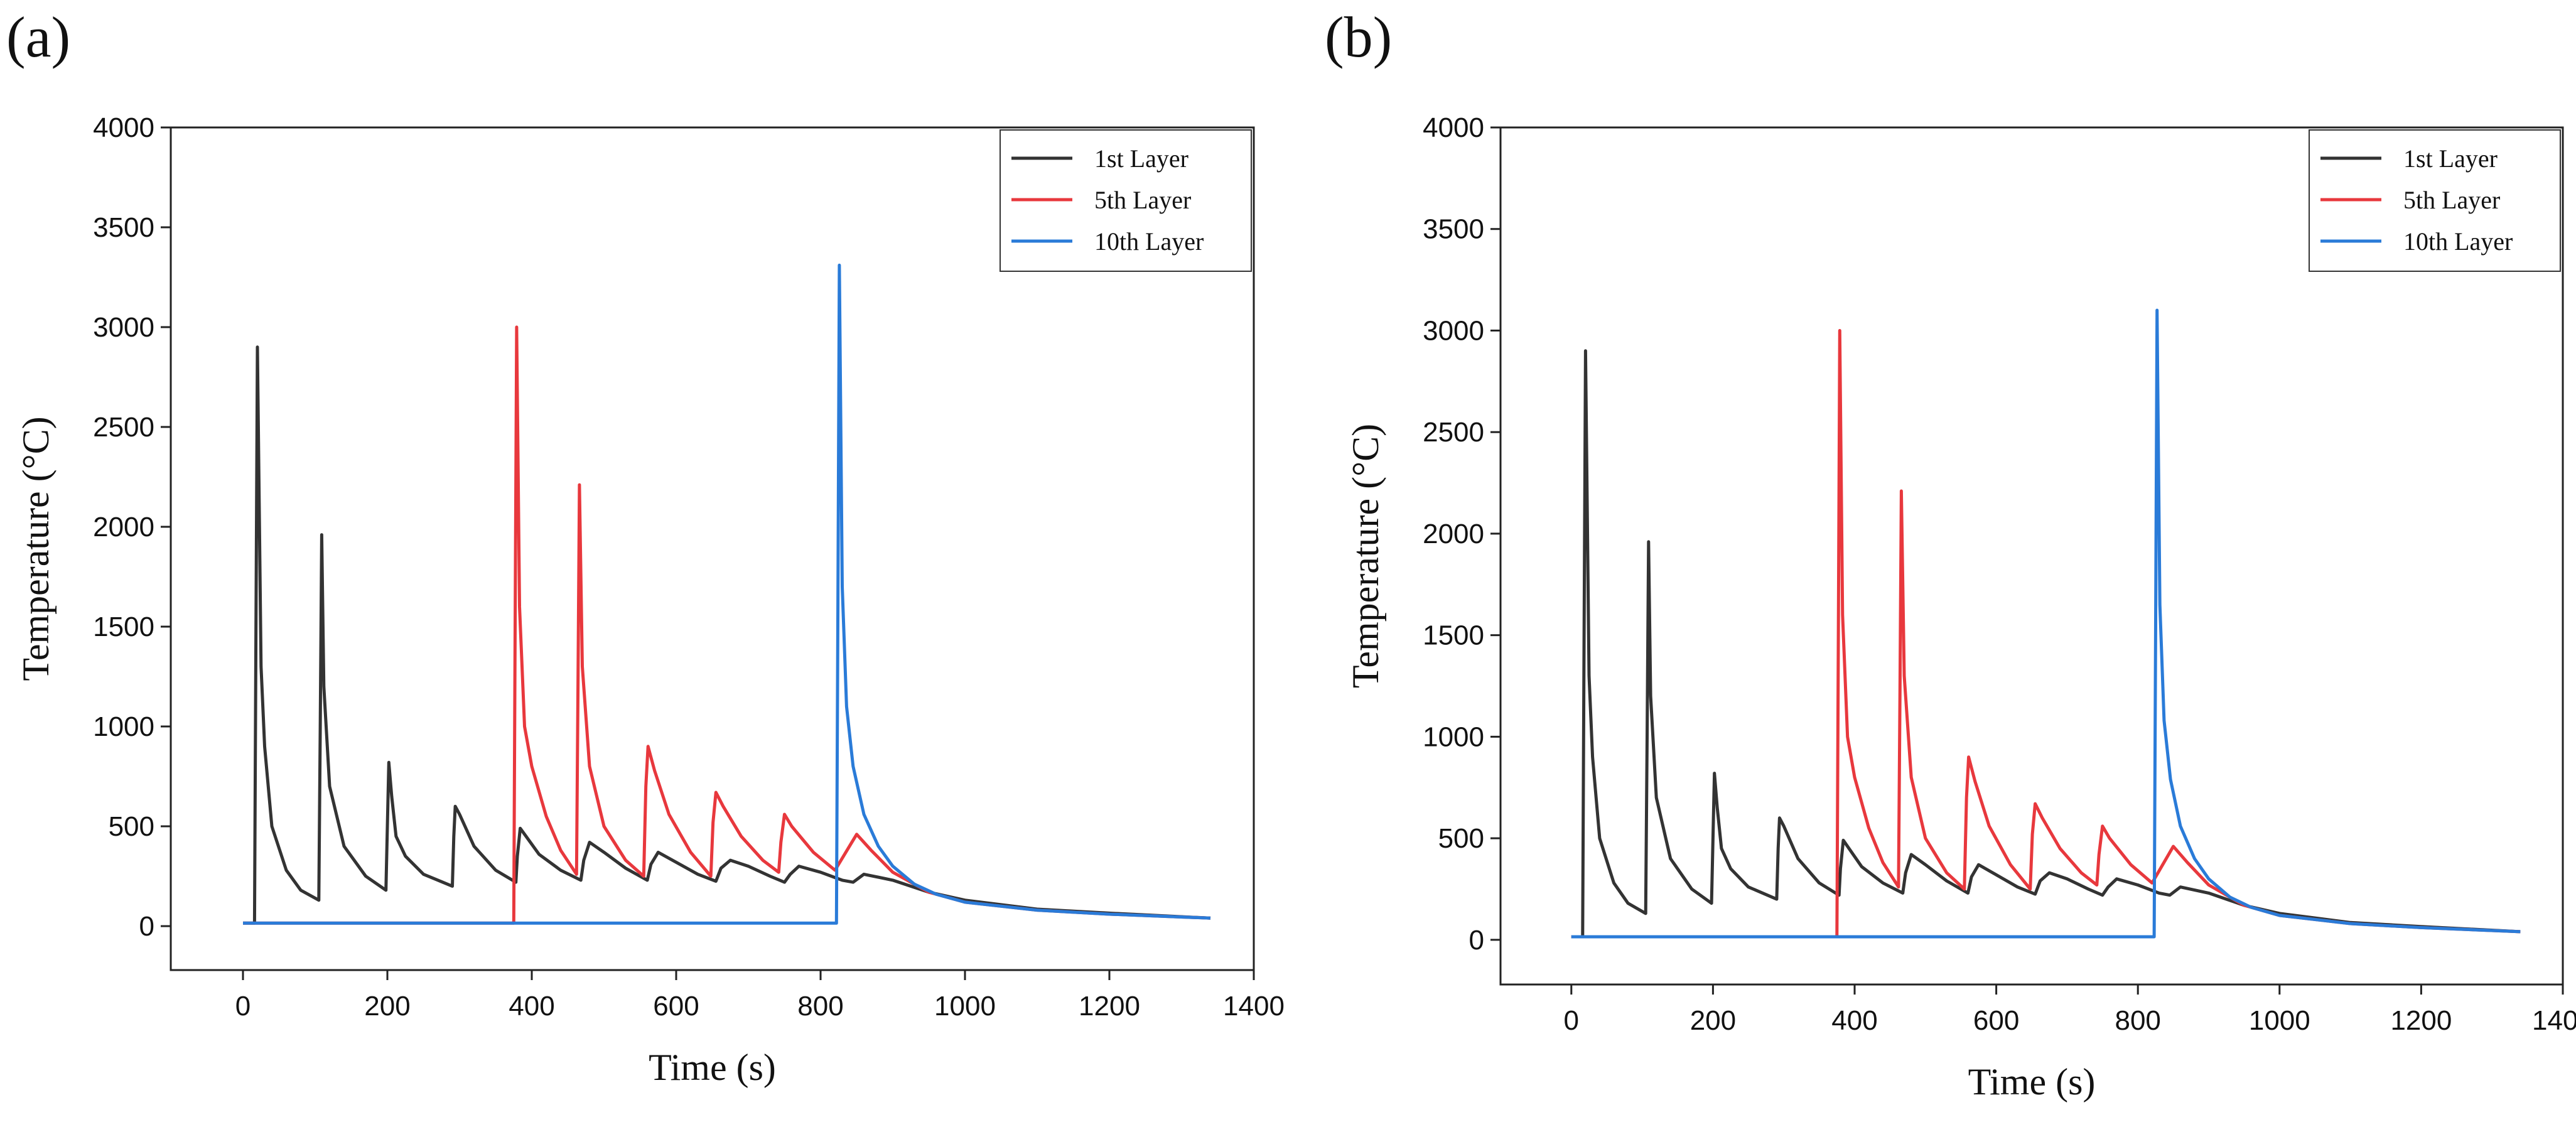  I want to click on chart-1-x-tick-label-2: 400, so click(1854, 1021).